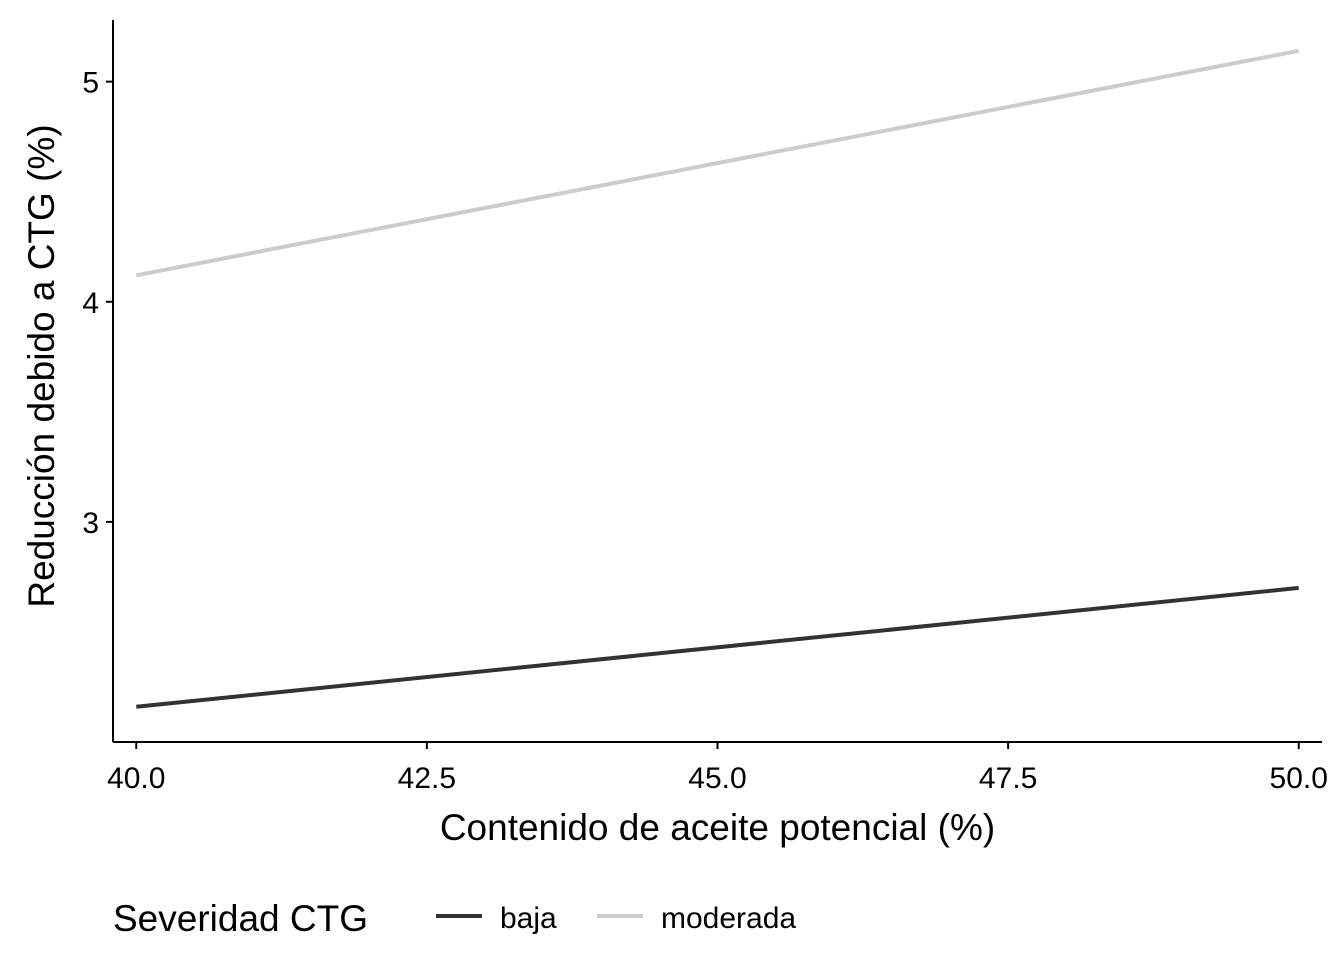 This screenshot has height=965, width=1344. Describe the element at coordinates (717, 827) in the screenshot. I see `x-axis-title: Contenido de aceite potencial (%)` at that location.